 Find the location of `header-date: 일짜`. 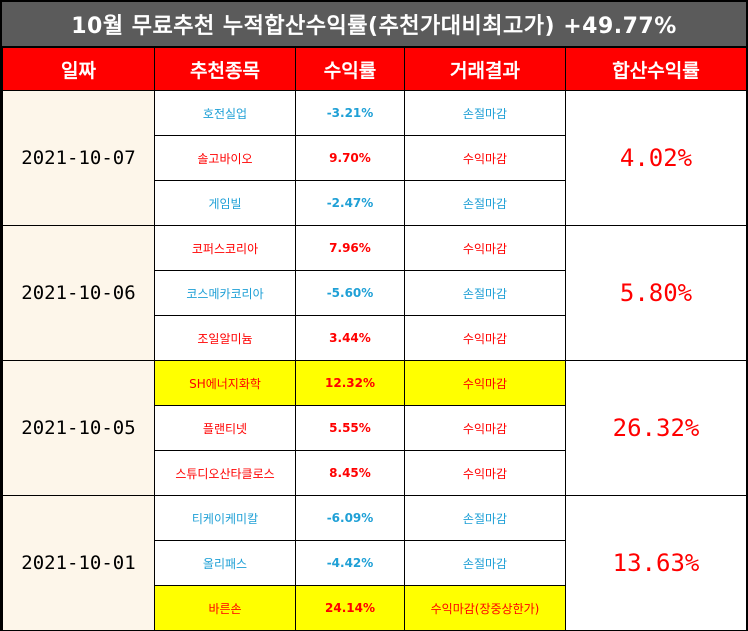

header-date: 일짜 is located at coordinates (78, 69).